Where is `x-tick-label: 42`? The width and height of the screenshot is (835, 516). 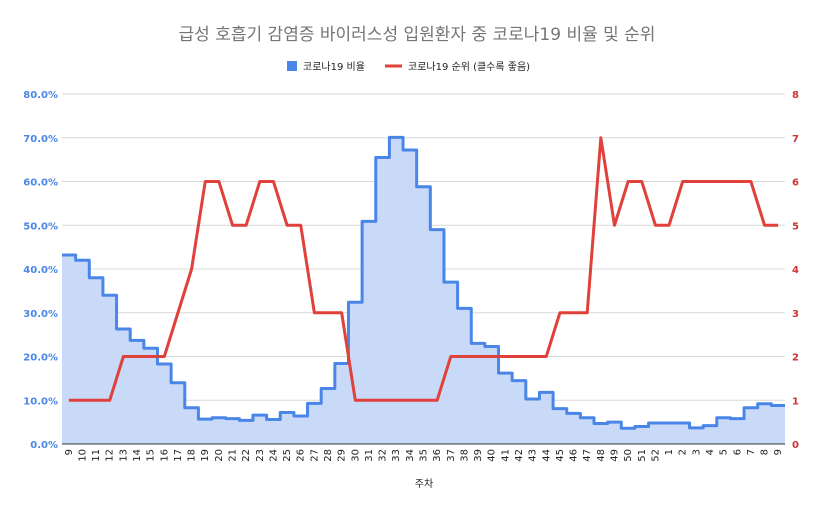
x-tick-label: 42 is located at coordinates (519, 455).